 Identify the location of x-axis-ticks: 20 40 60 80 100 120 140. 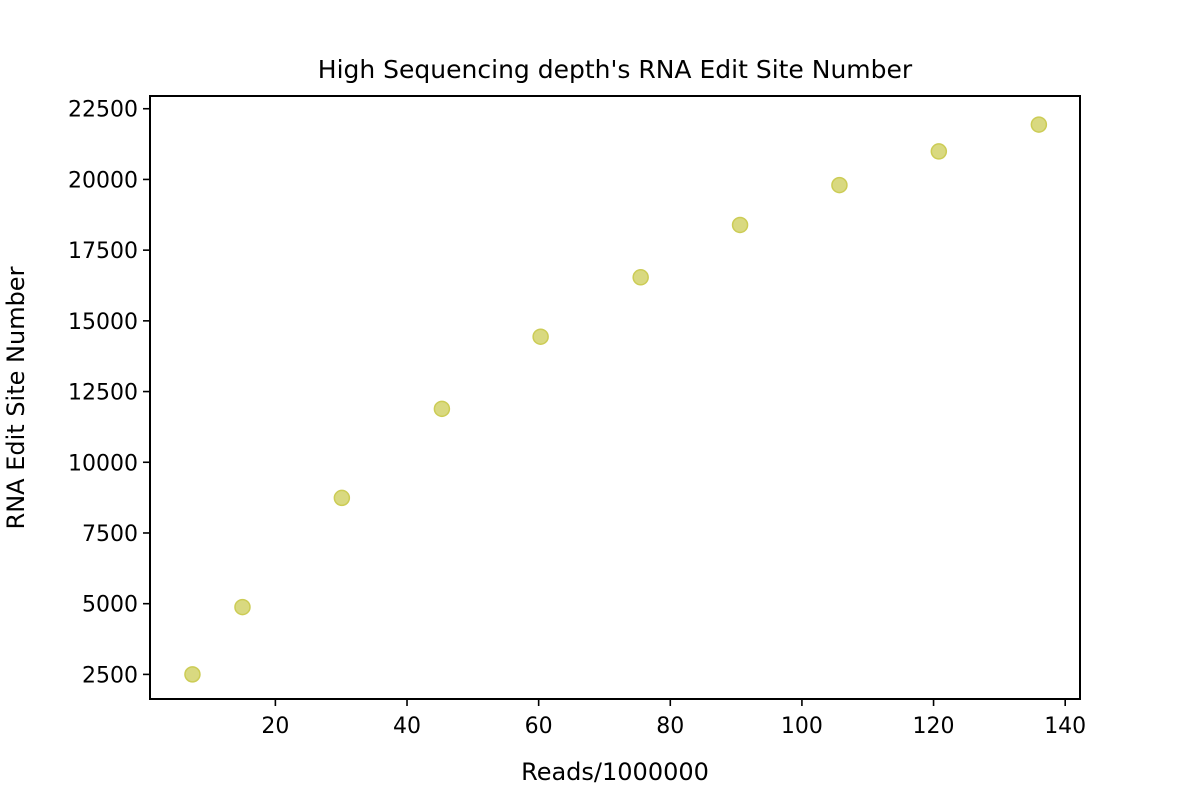
(673, 719).